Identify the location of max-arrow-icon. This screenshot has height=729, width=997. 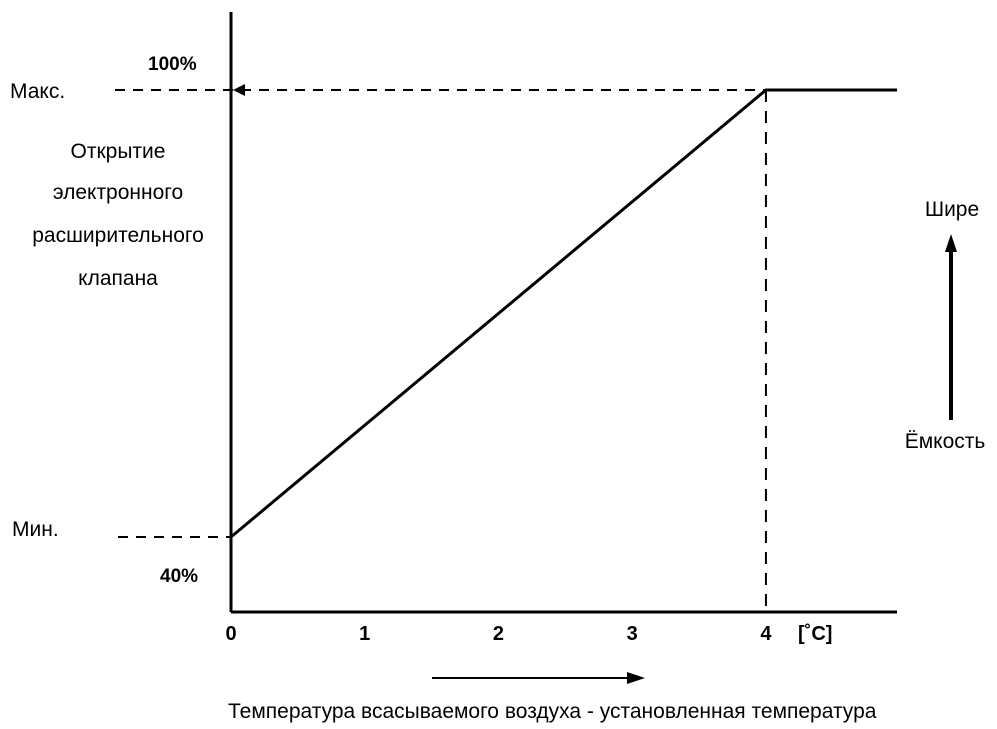
(239, 90).